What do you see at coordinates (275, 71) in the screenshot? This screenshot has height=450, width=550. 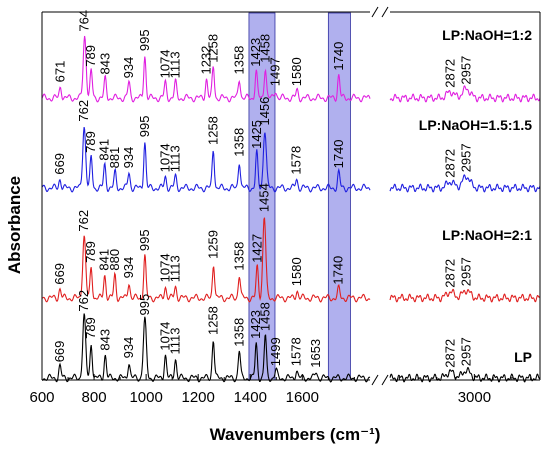 I see `peak-label: 1497` at bounding box center [275, 71].